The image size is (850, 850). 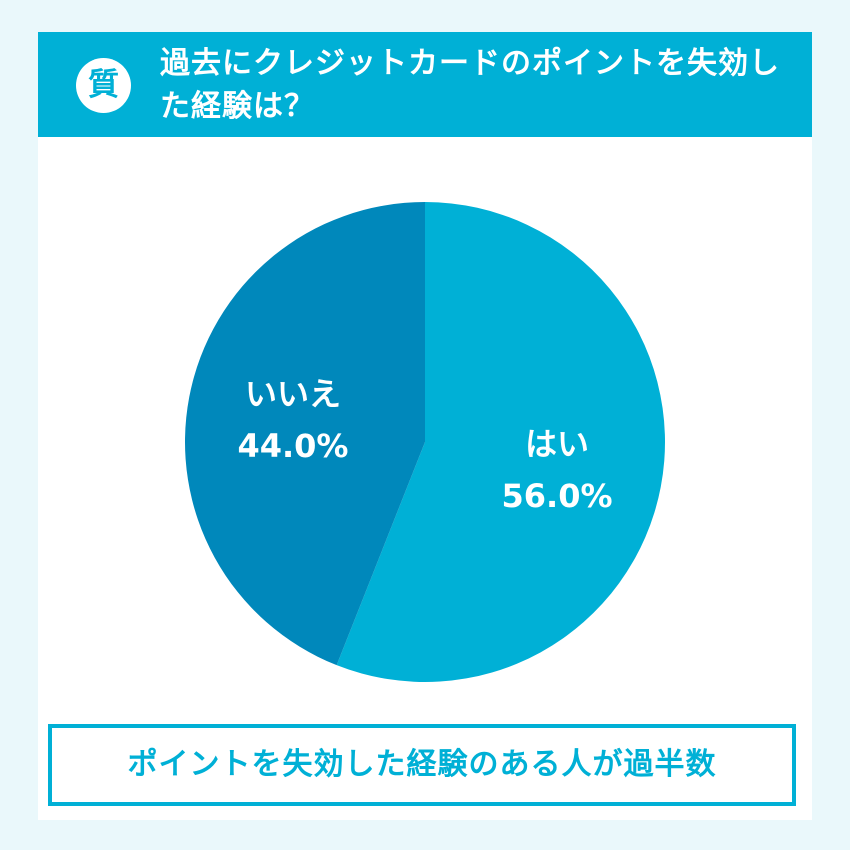 I want to click on conclusion-box: ポイントを失効した経験のある人が過半数, so click(x=422, y=765).